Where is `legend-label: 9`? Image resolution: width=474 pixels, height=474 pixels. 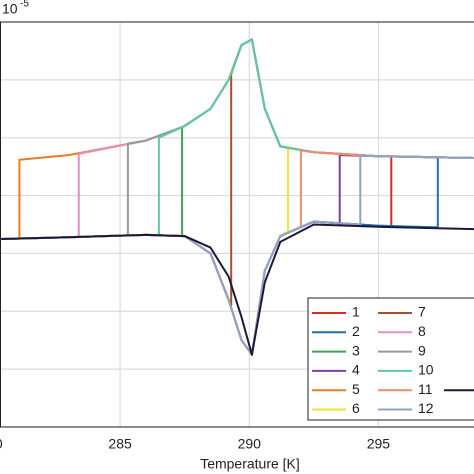
legend-label: 9 is located at coordinates (422, 350).